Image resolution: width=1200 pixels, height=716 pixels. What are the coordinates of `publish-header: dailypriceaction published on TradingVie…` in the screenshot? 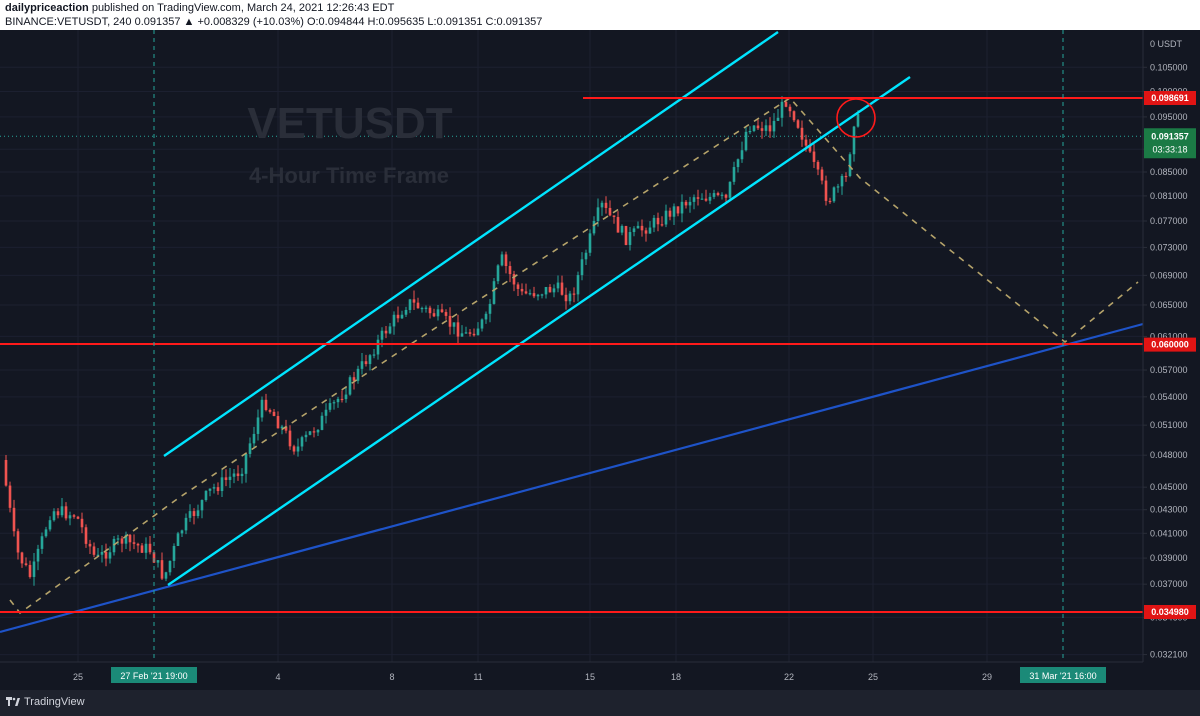 It's located at (600, 15).